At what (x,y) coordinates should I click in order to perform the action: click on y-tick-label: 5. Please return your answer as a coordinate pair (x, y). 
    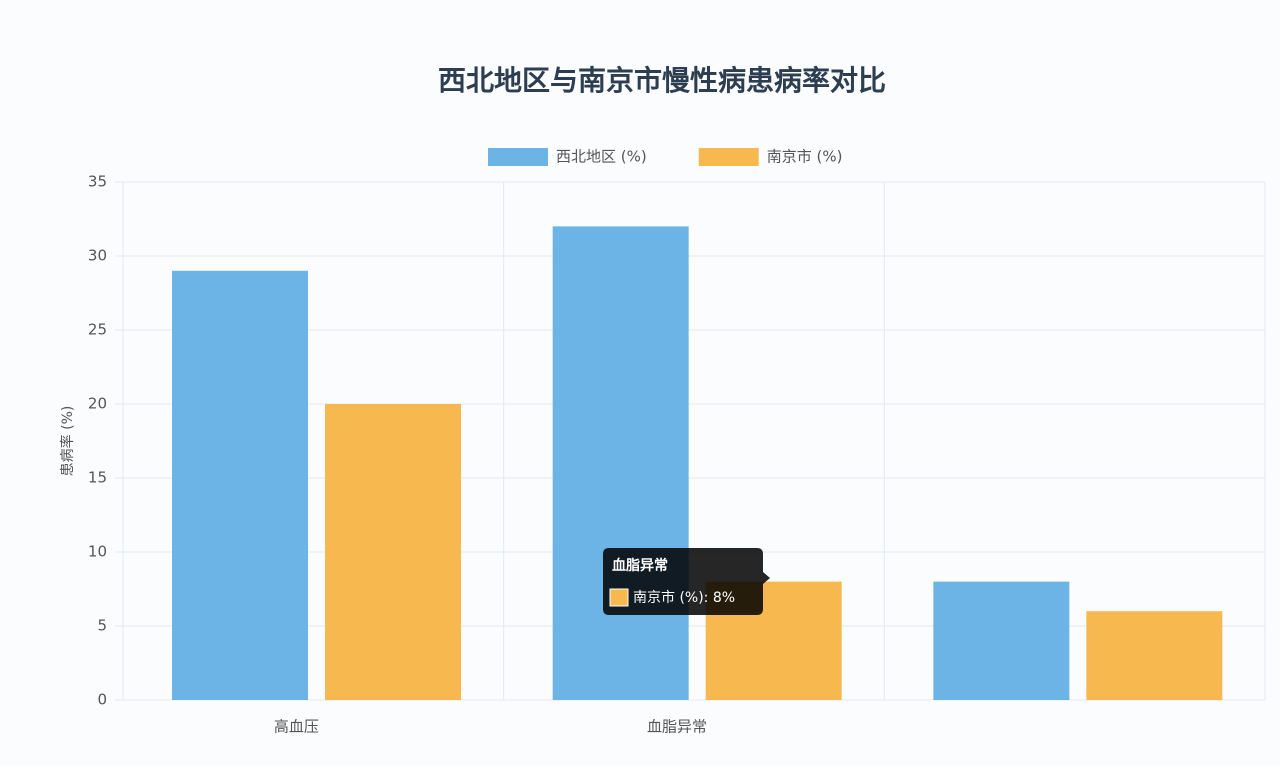
    Looking at the image, I should click on (102, 626).